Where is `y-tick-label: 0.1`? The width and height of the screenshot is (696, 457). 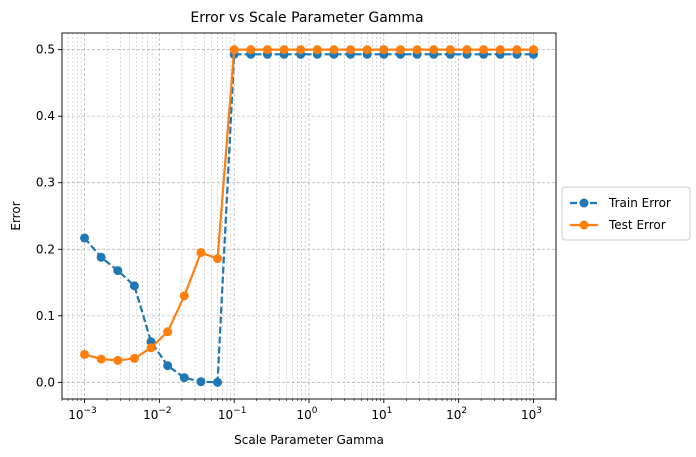 y-tick-label: 0.1 is located at coordinates (45, 316).